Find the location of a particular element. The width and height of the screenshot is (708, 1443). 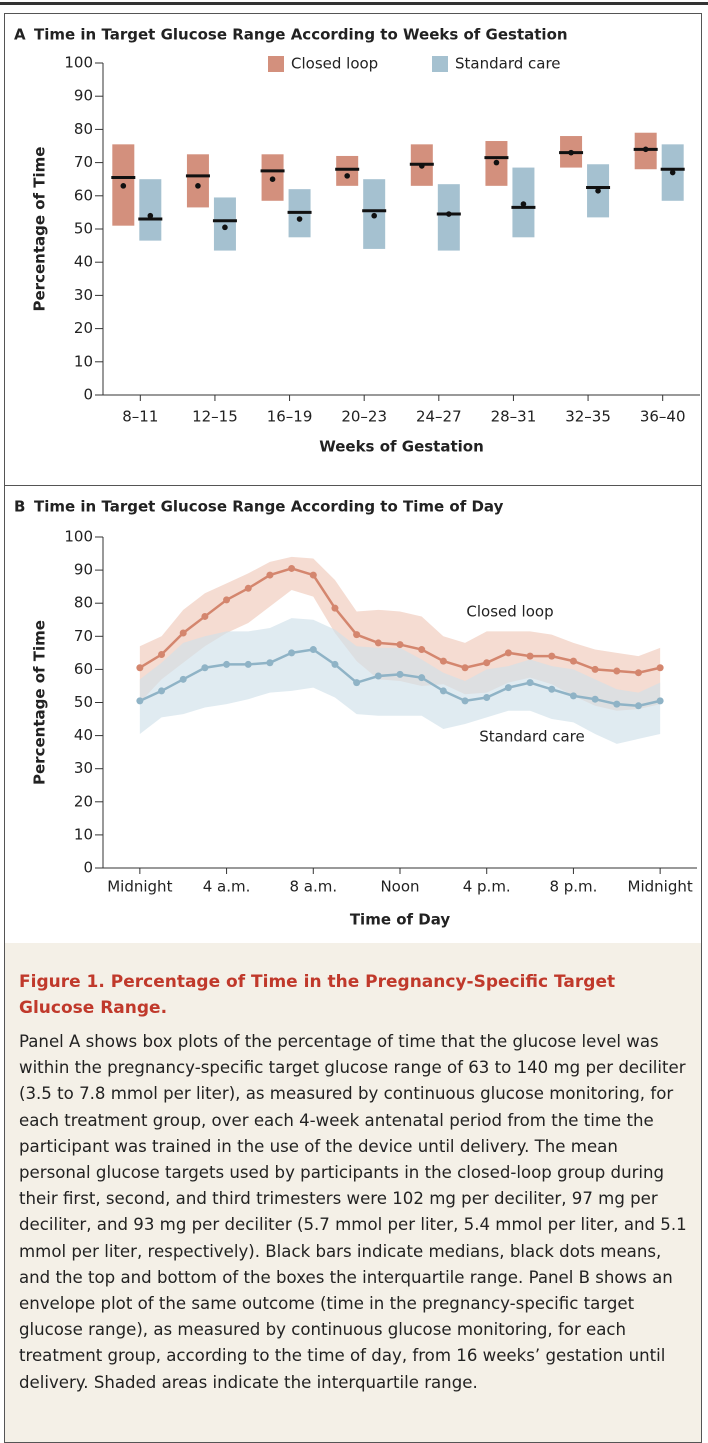

legend-swatch is located at coordinates (440, 64).